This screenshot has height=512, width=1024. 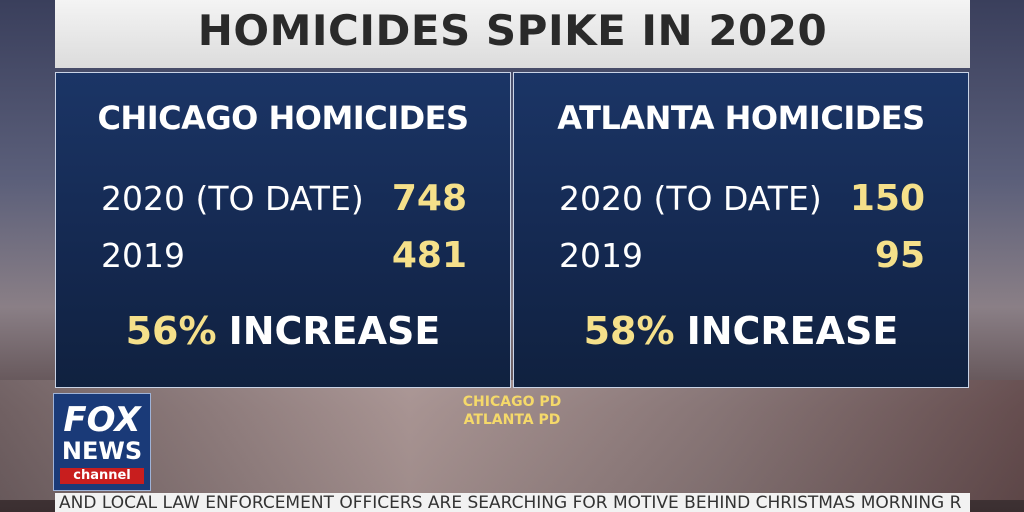 What do you see at coordinates (899, 255) in the screenshot?
I see `stat-value: 95` at bounding box center [899, 255].